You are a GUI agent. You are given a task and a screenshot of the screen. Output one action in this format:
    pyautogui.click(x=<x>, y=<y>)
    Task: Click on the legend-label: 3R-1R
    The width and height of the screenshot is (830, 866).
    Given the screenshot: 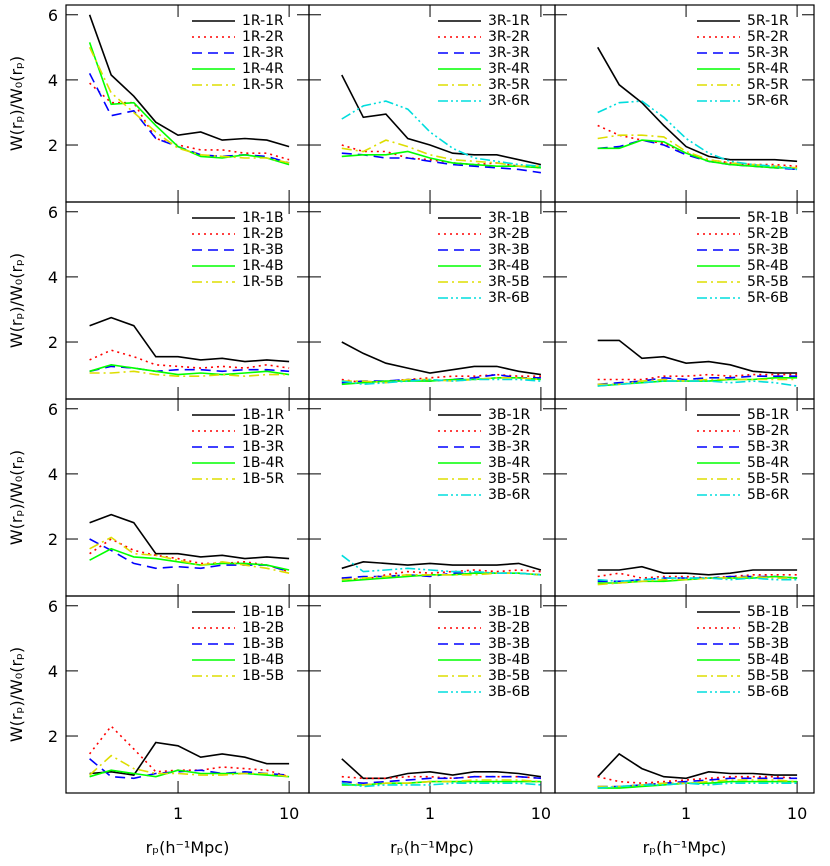 What is the action you would take?
    pyautogui.click(x=509, y=21)
    